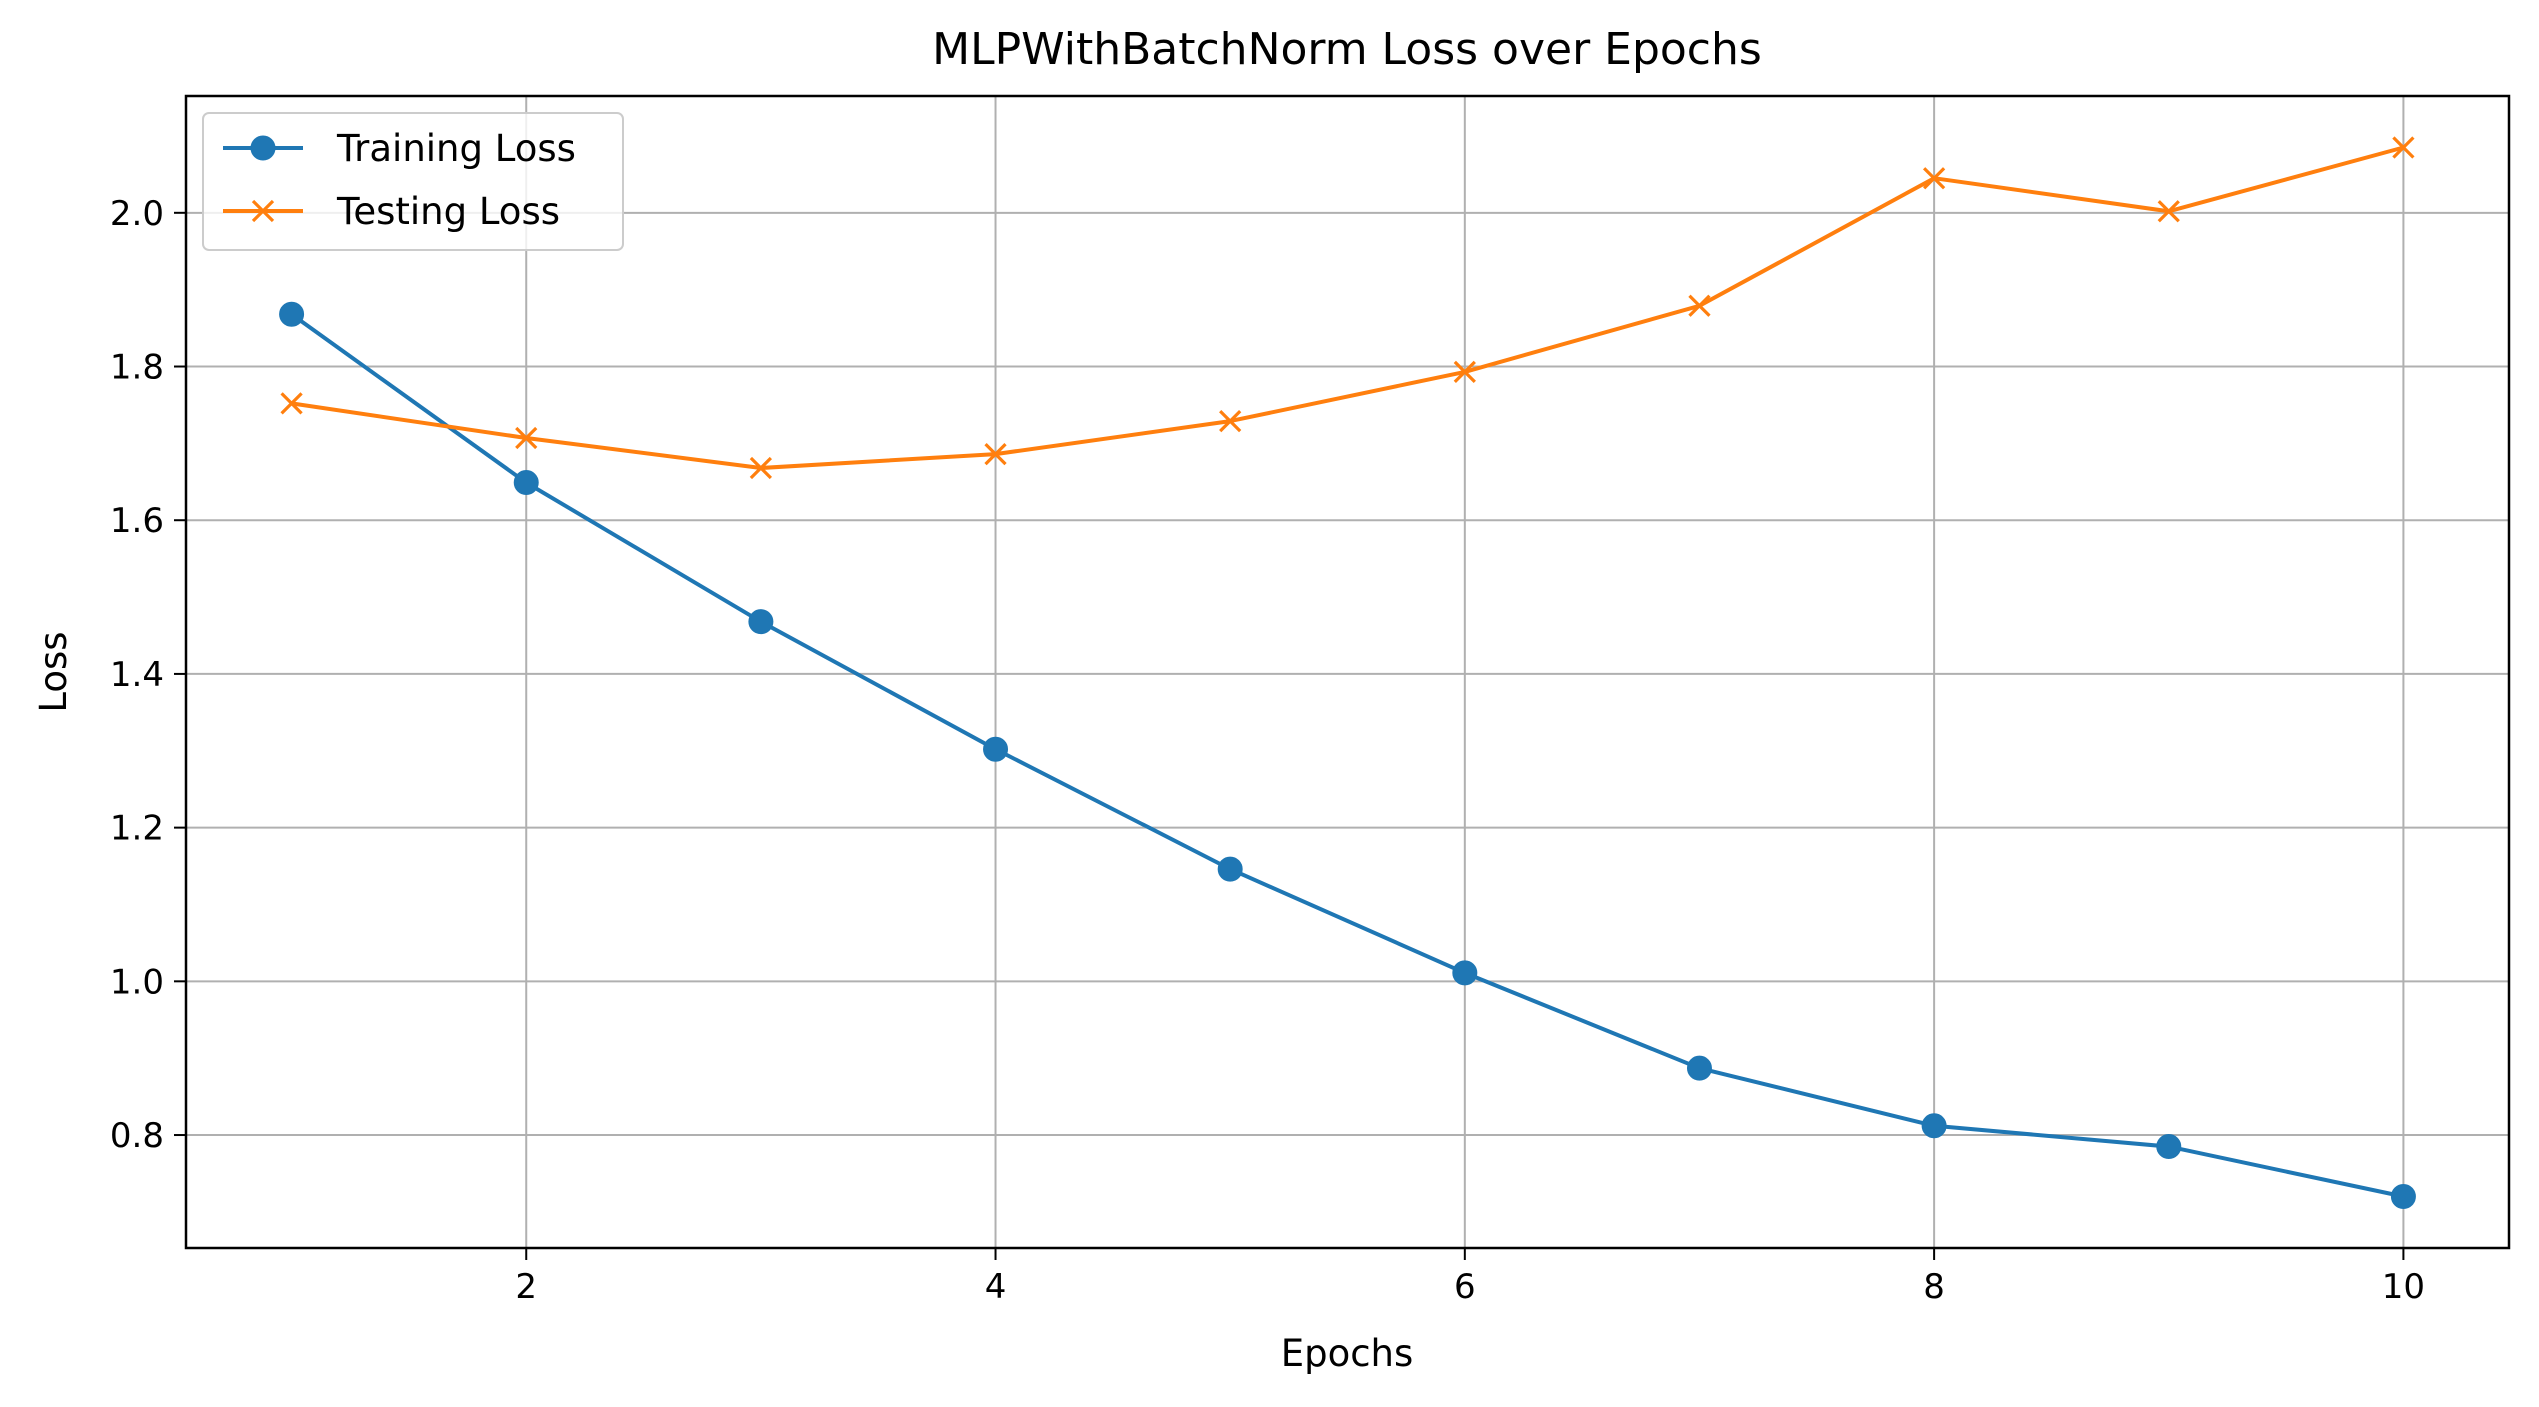  What do you see at coordinates (1347, 1353) in the screenshot?
I see `x-axis-label: Epochs` at bounding box center [1347, 1353].